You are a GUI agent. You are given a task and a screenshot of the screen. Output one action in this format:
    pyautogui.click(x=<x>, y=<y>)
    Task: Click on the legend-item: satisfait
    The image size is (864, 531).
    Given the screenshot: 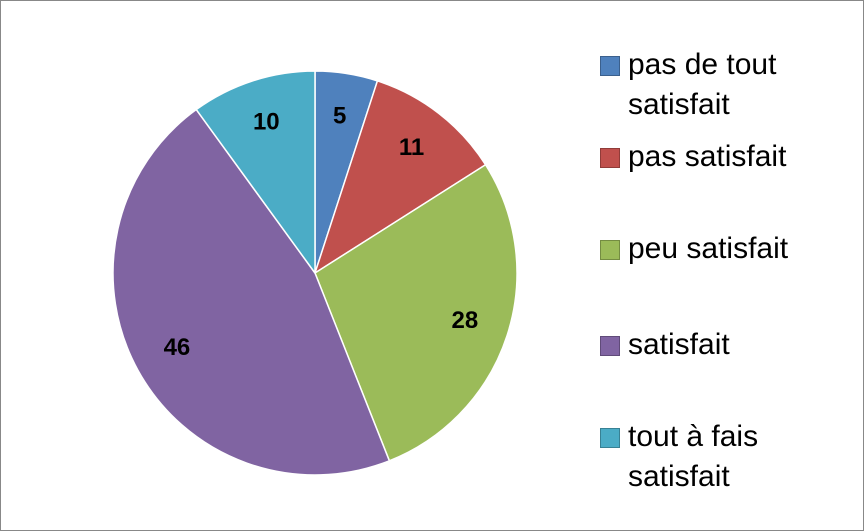 What is the action you would take?
    pyautogui.click(x=725, y=345)
    